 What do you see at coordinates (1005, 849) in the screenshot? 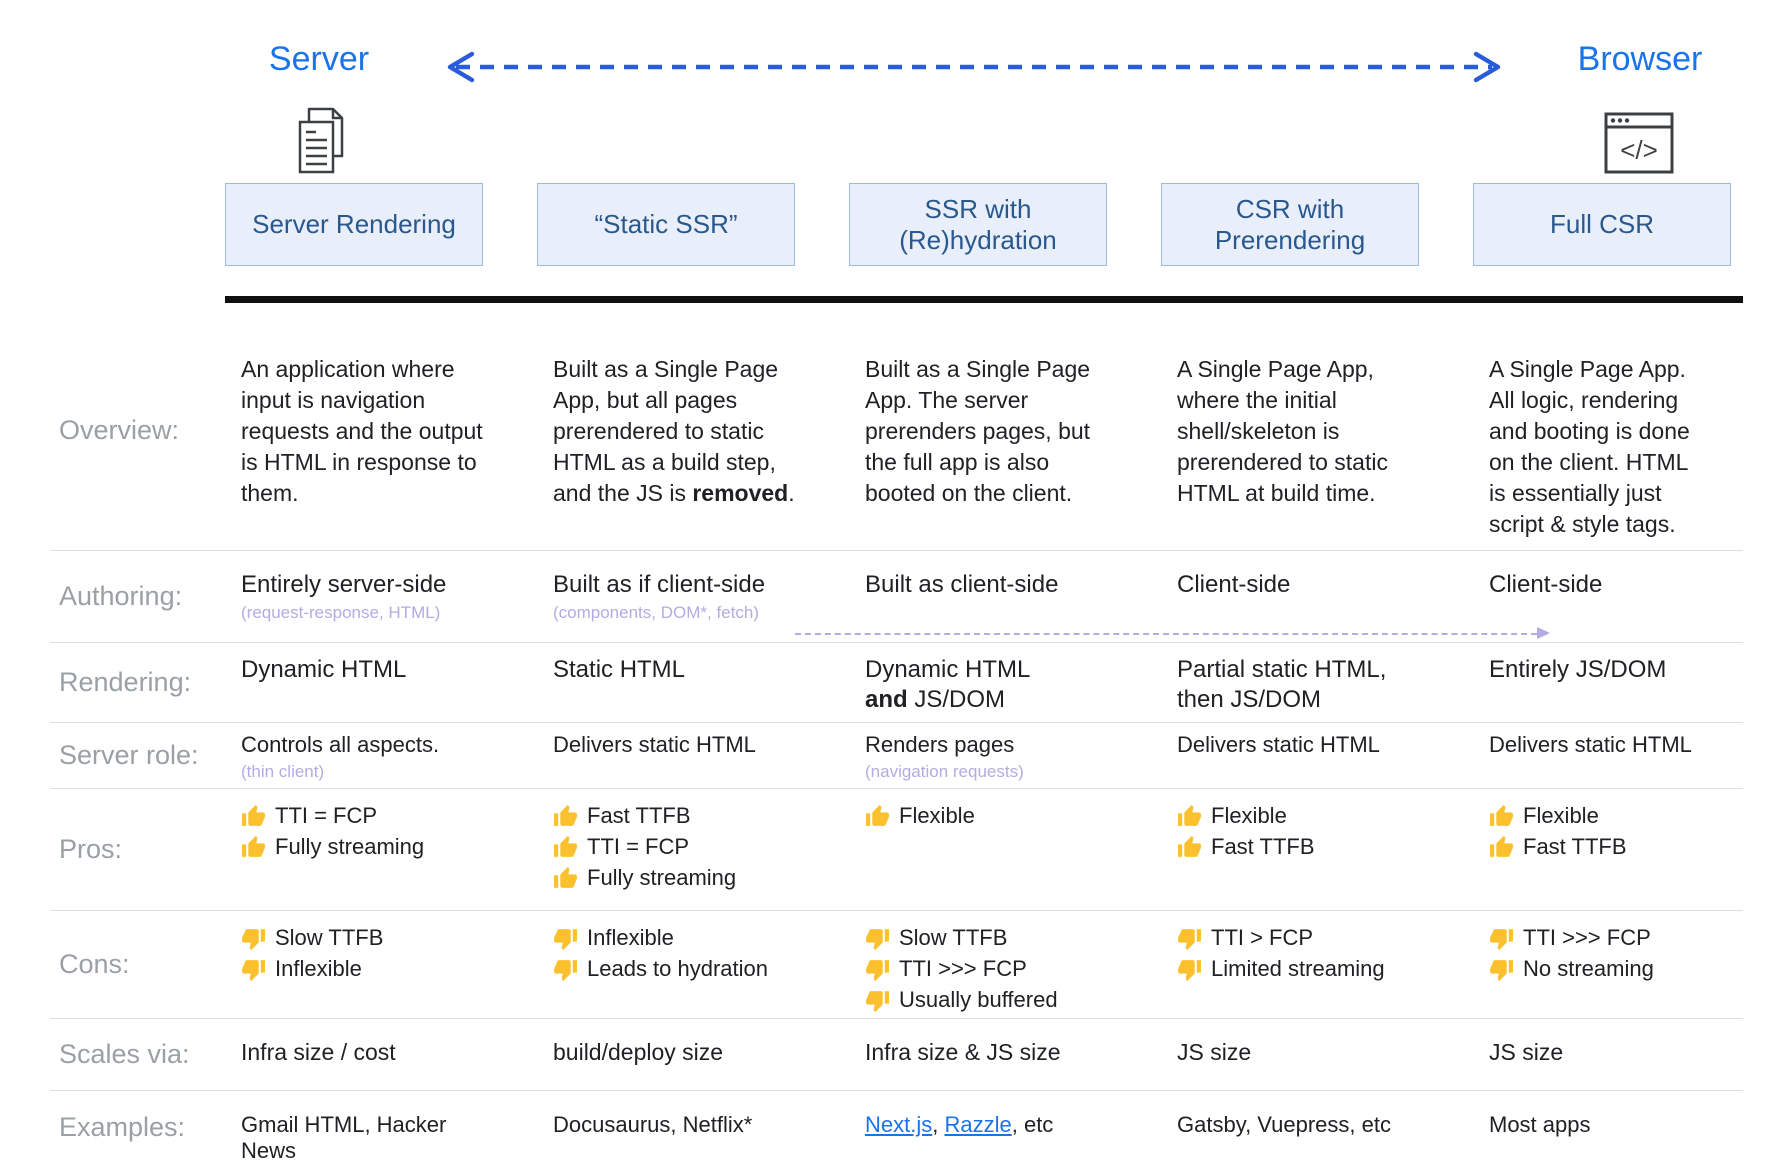
I see `pros-cell-ssr-rehydration: Flexible` at bounding box center [1005, 849].